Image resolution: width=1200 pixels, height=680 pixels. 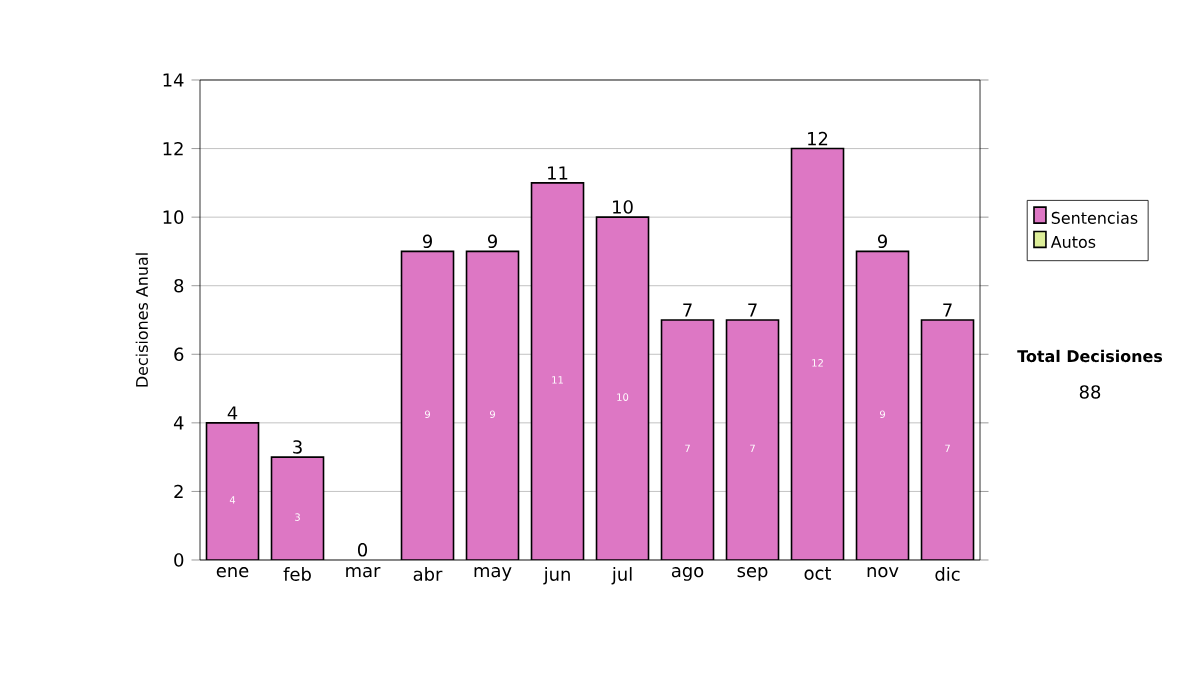 What do you see at coordinates (752, 574) in the screenshot?
I see `x-tick-label: sep` at bounding box center [752, 574].